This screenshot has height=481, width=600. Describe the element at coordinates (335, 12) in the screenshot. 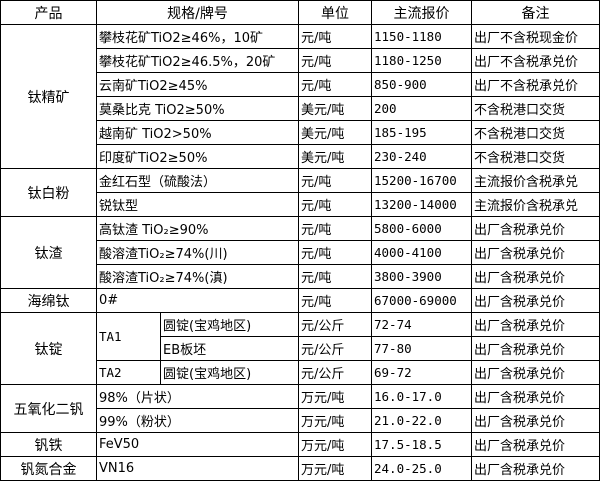

I see `header-unit: 单位` at that location.